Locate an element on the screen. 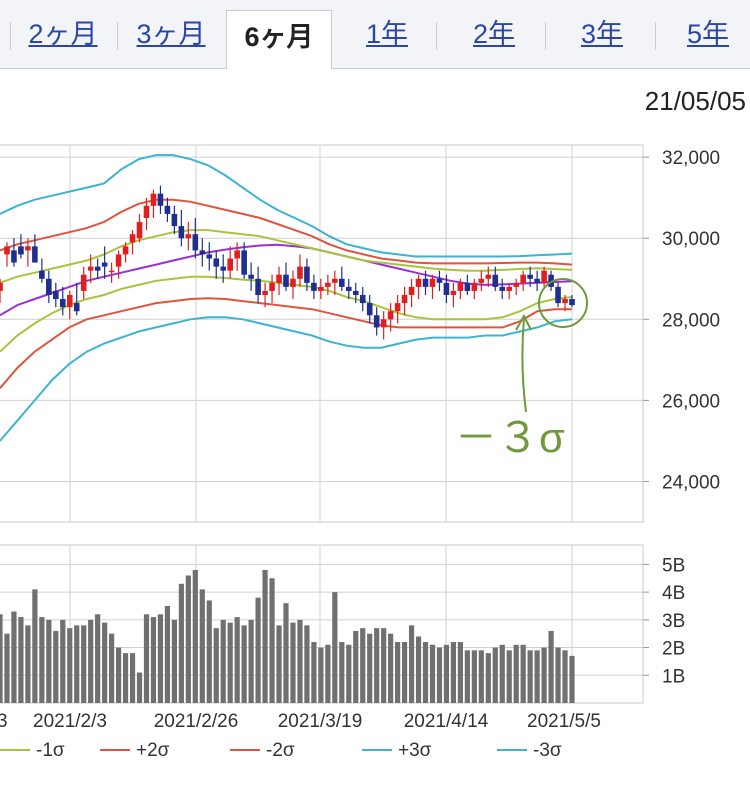 This screenshot has width=750, height=802. volume-y-tick-label: 4B is located at coordinates (673, 593).